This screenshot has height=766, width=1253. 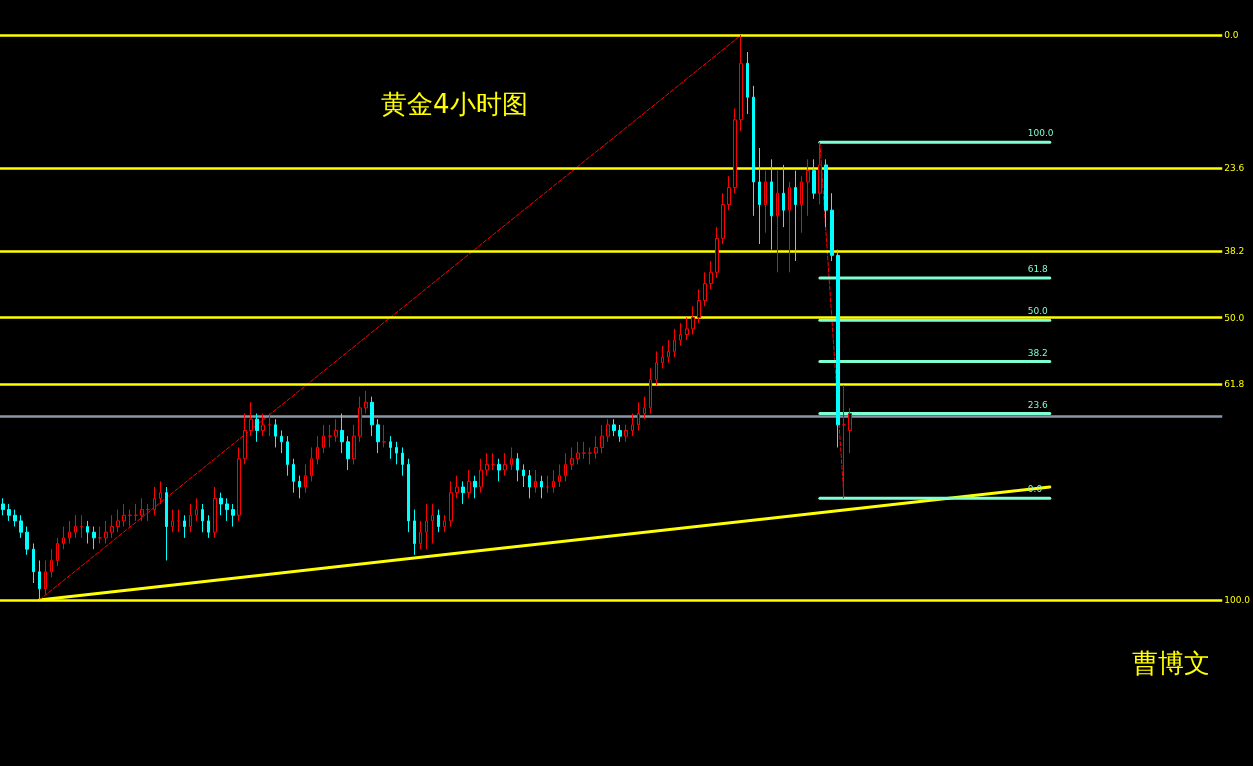 What do you see at coordinates (454, 104) in the screenshot?
I see `text: 黄金4小时图` at bounding box center [454, 104].